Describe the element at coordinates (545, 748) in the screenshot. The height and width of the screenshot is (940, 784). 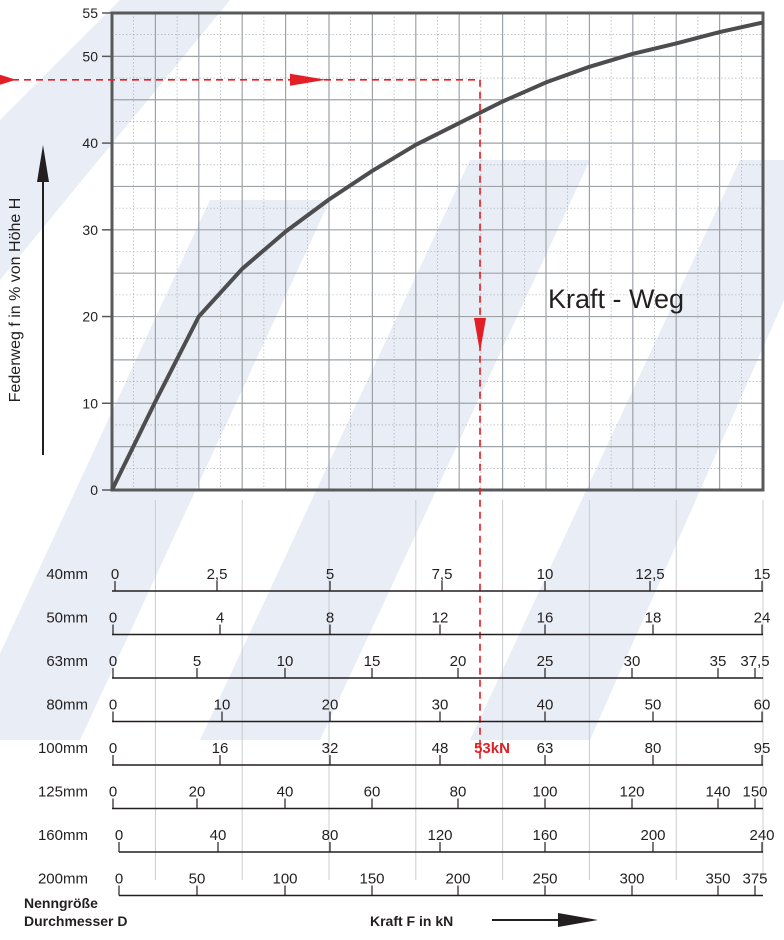
I see `scale-tick-label: 63` at that location.